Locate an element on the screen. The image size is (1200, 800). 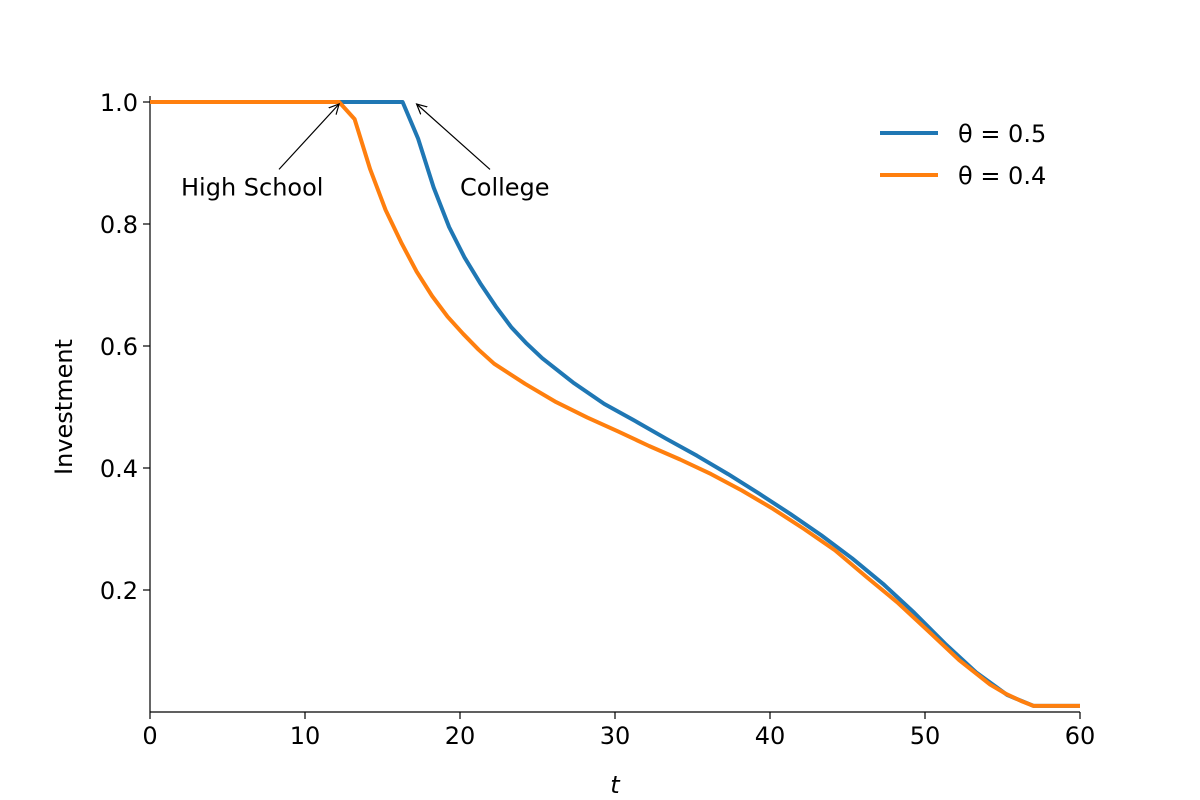
y-tick-label: 0.4 is located at coordinates (119, 469).